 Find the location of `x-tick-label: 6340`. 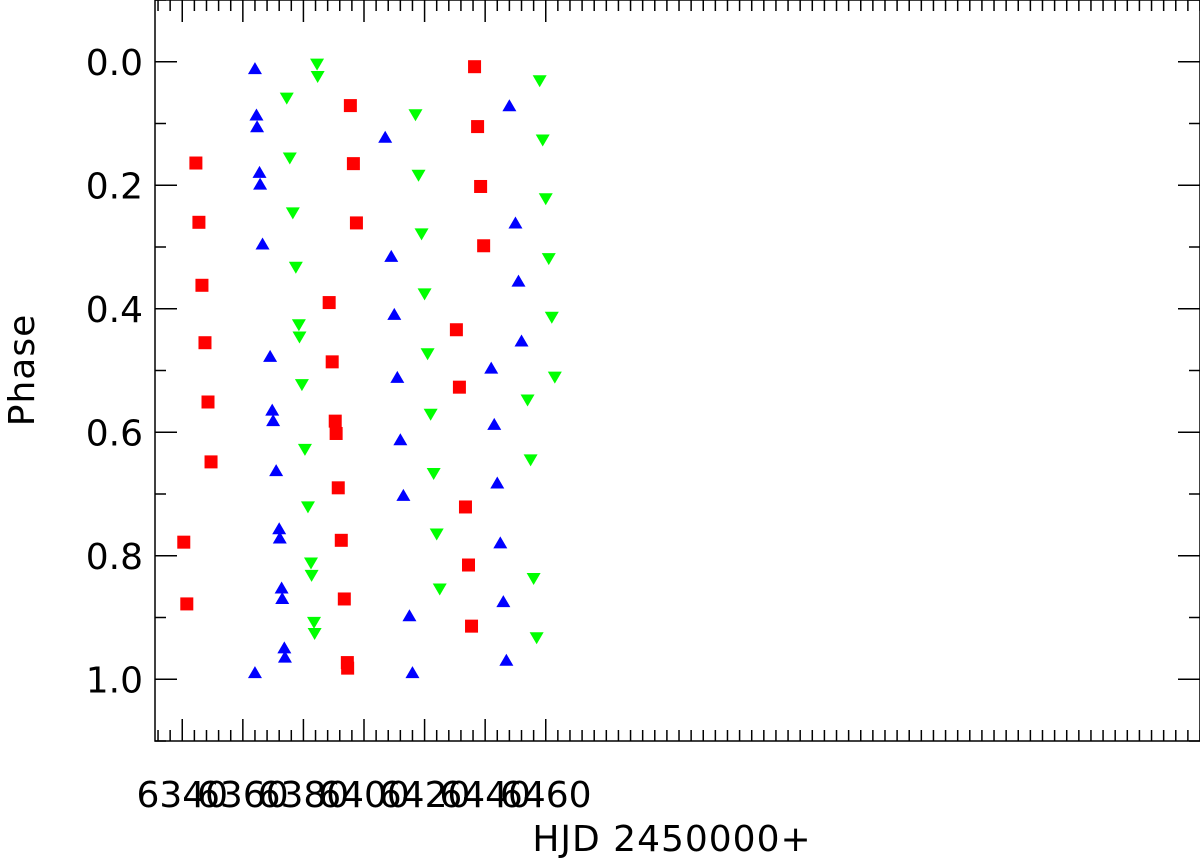

x-tick-label: 6340 is located at coordinates (182, 795).